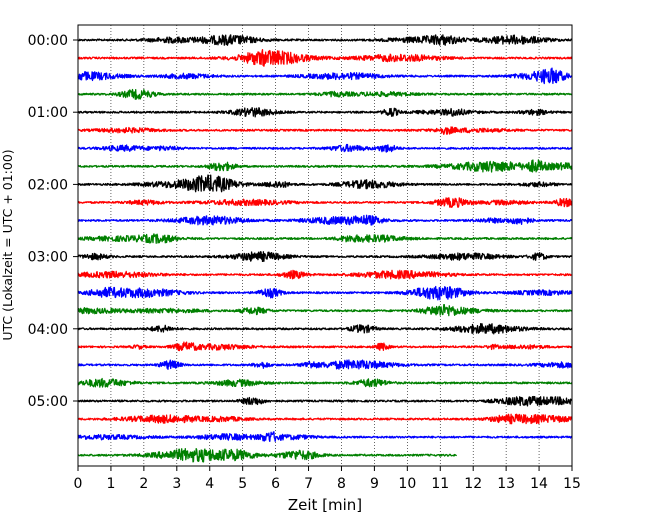 The image size is (650, 520). Describe the element at coordinates (341, 484) in the screenshot. I see `x-tick-label-8: 8` at that location.